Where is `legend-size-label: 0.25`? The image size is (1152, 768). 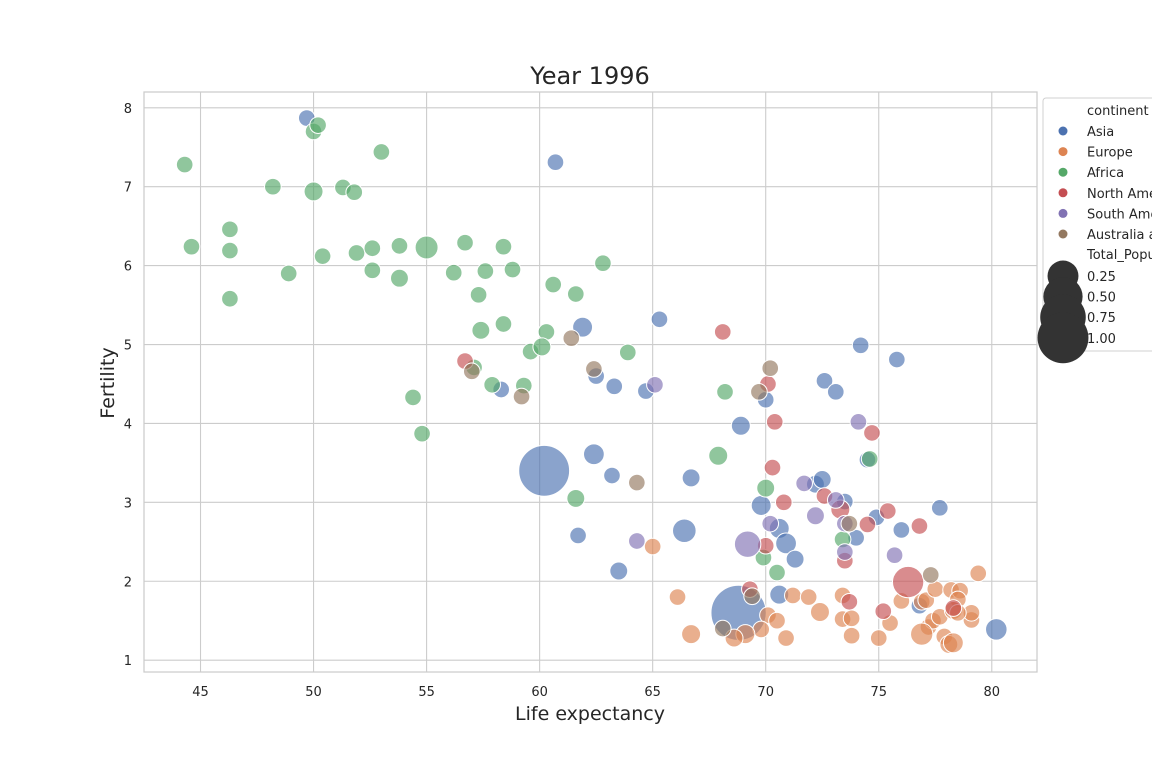
legend-size-label: 0.25 is located at coordinates (1101, 277).